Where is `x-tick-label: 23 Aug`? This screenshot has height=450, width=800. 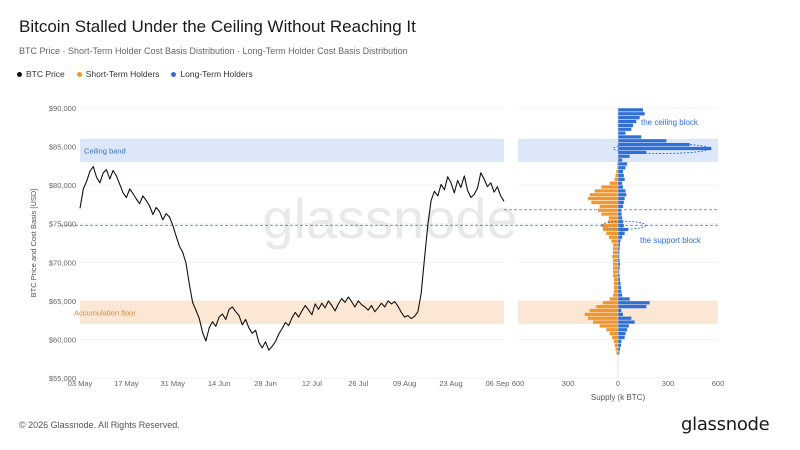 x-tick-label: 23 Aug is located at coordinates (450, 383).